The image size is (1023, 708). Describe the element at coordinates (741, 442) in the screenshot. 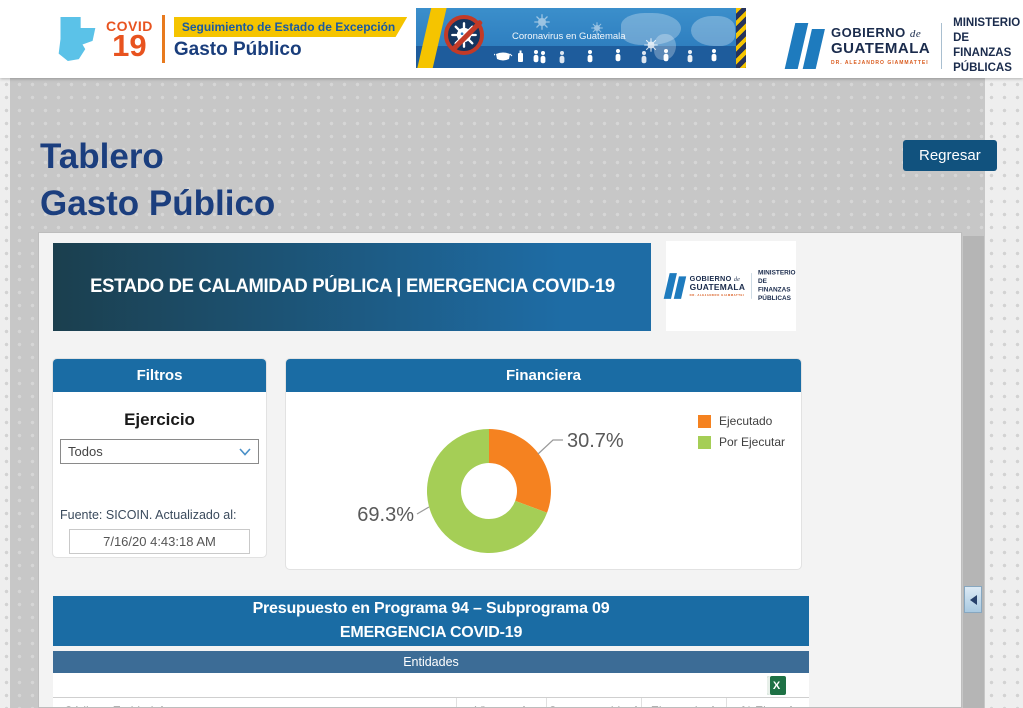

I see `legend-item-por-ejecutar: Por Ejecutar` at that location.